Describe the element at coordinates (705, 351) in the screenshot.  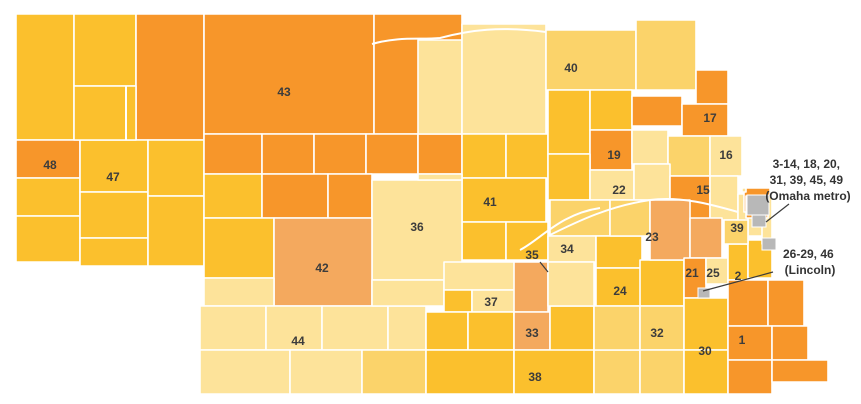
I see `district-label-30: 30` at that location.